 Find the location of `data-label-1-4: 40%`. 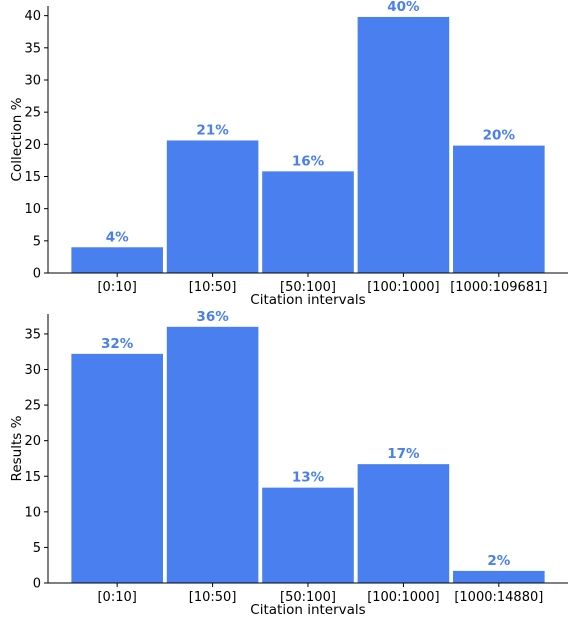

data-label-1-4: 40% is located at coordinates (403, 7).